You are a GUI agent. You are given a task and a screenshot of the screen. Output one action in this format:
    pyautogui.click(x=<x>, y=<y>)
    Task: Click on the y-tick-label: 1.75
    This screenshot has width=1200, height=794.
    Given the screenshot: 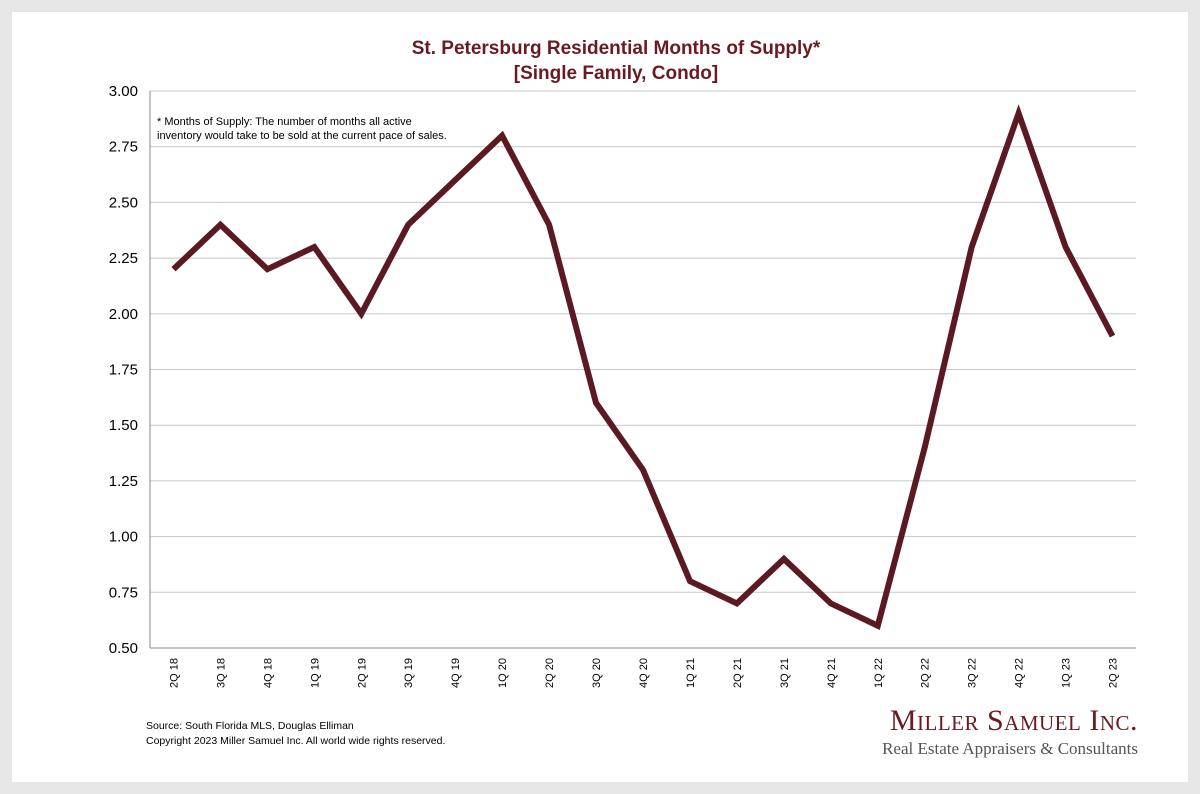 What is the action you would take?
    pyautogui.click(x=123, y=370)
    